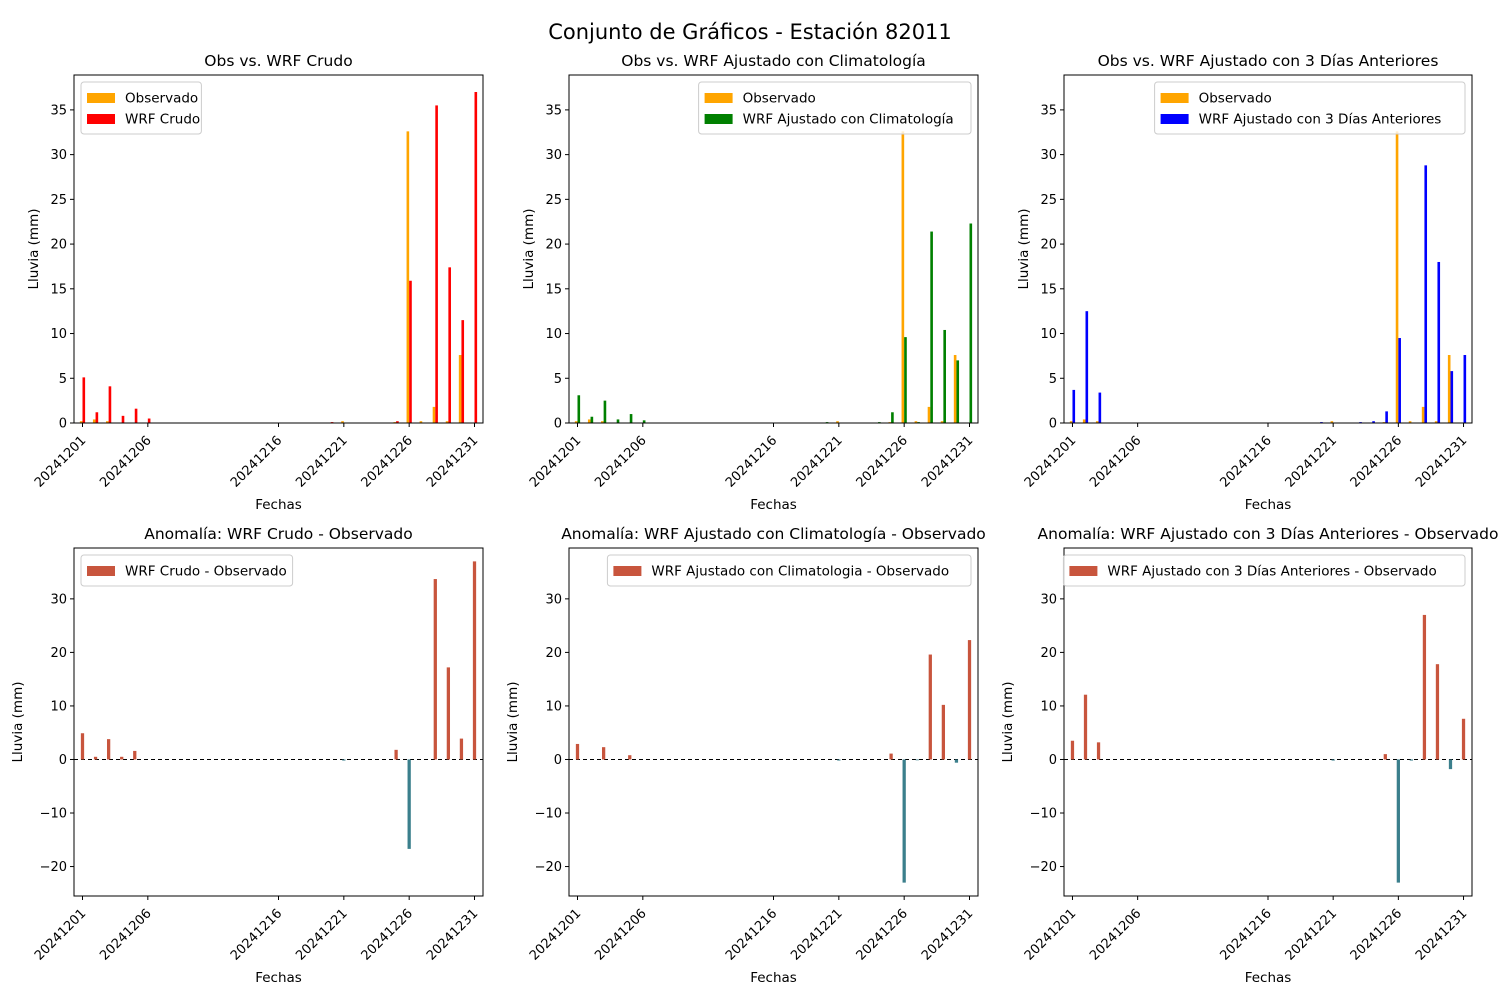  What do you see at coordinates (773, 61) in the screenshot?
I see `subplot-title: Obs vs. WRF Ajustado con Climatología` at bounding box center [773, 61].